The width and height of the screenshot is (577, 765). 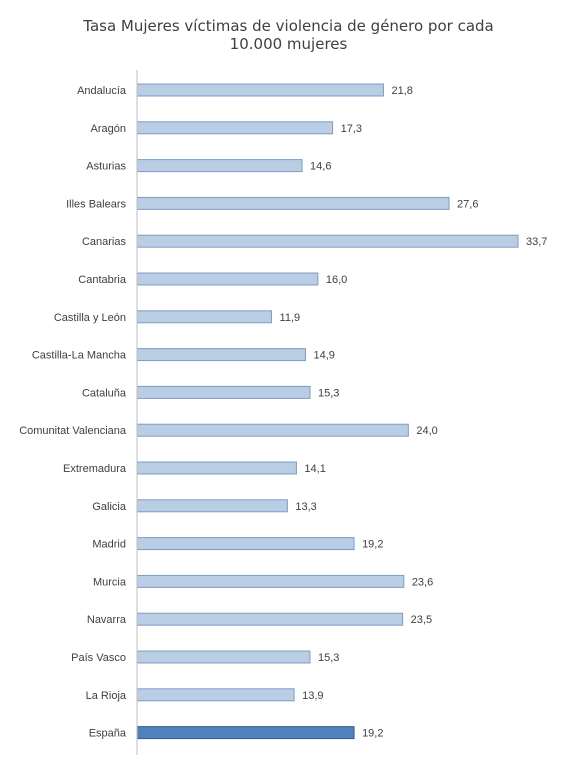 What do you see at coordinates (104, 242) in the screenshot?
I see `category-label-canarias: Canarias` at bounding box center [104, 242].